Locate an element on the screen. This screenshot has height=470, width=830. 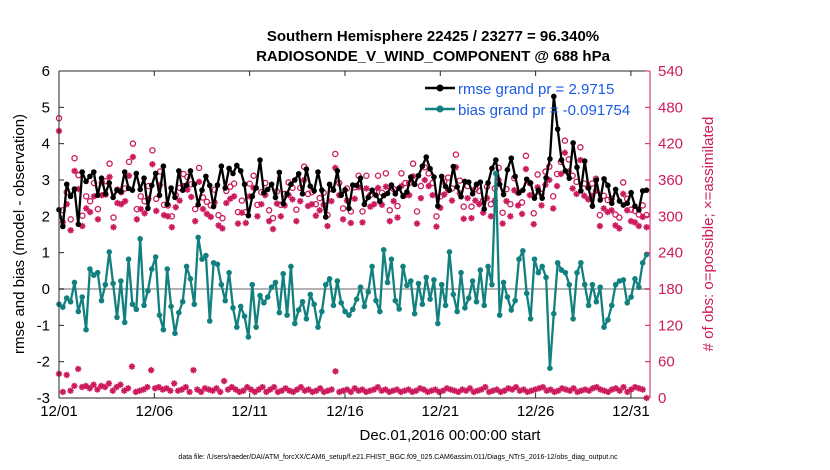
left-tick-label: -2 is located at coordinates (43, 362).